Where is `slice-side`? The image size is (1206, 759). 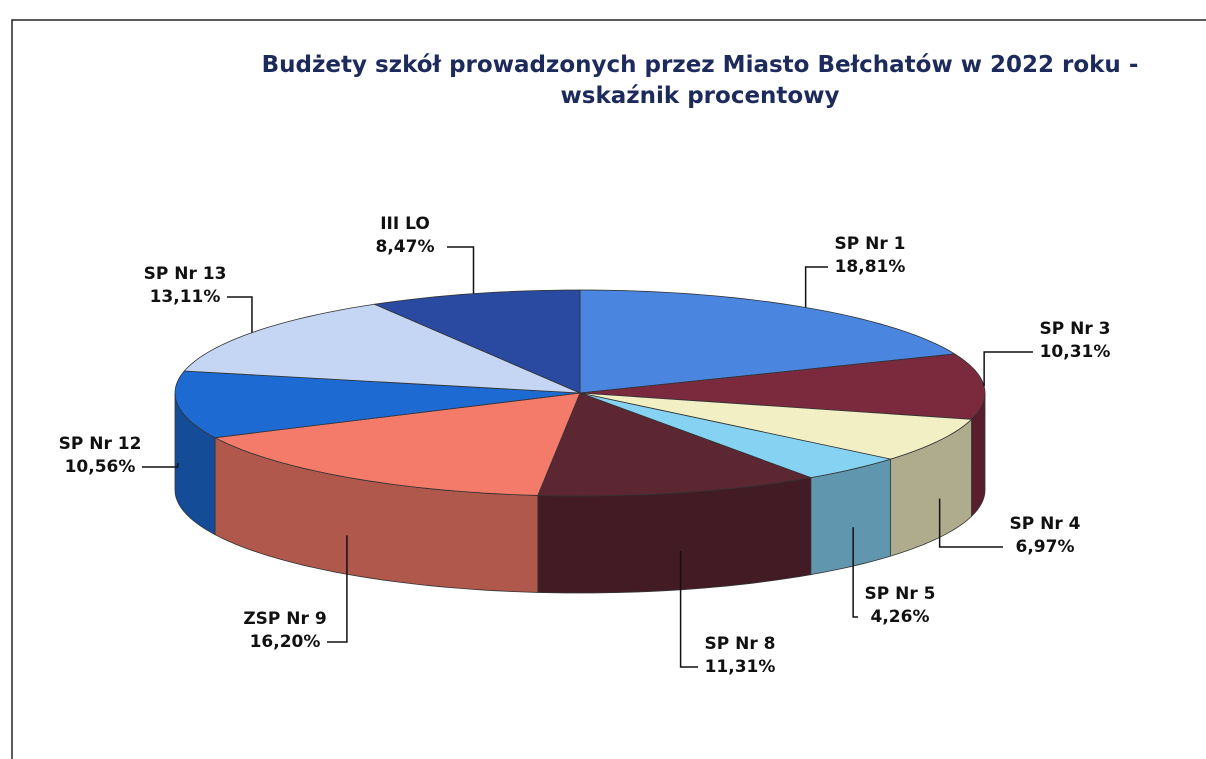
slice-side is located at coordinates (850, 517).